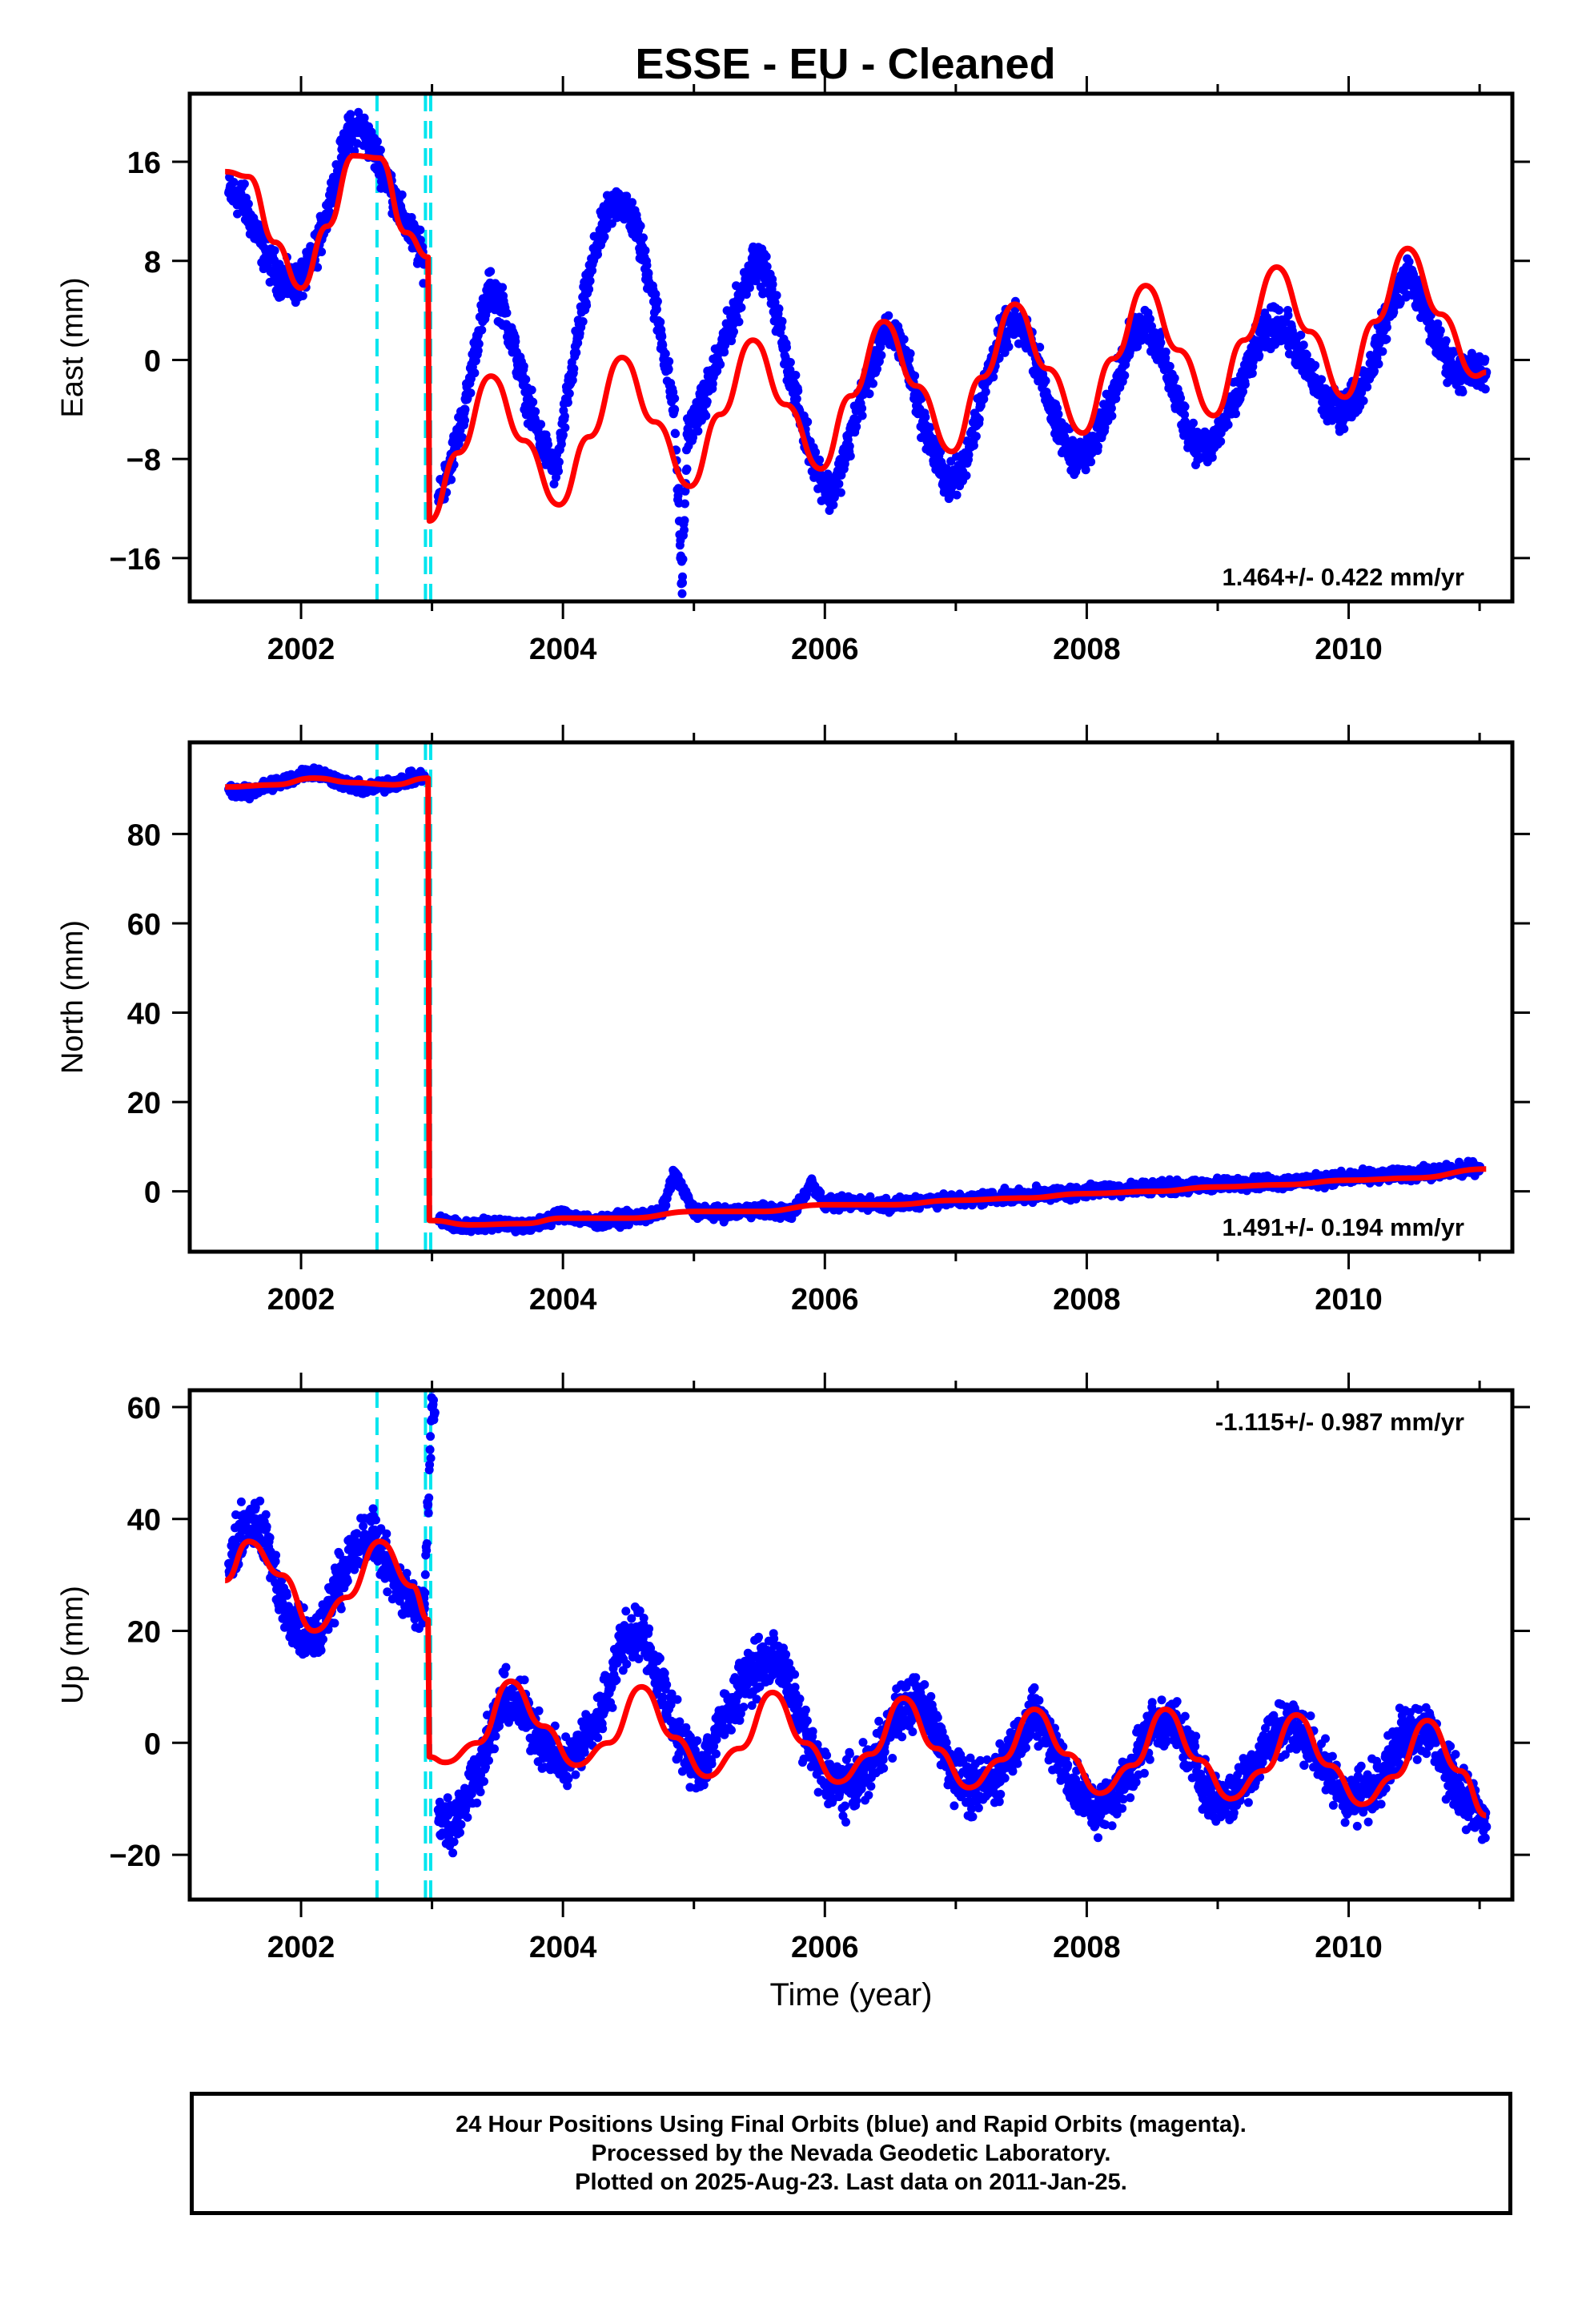 This screenshot has height=2324, width=1582. Describe the element at coordinates (135, 560) in the screenshot. I see `y-tick-label: −16` at that location.